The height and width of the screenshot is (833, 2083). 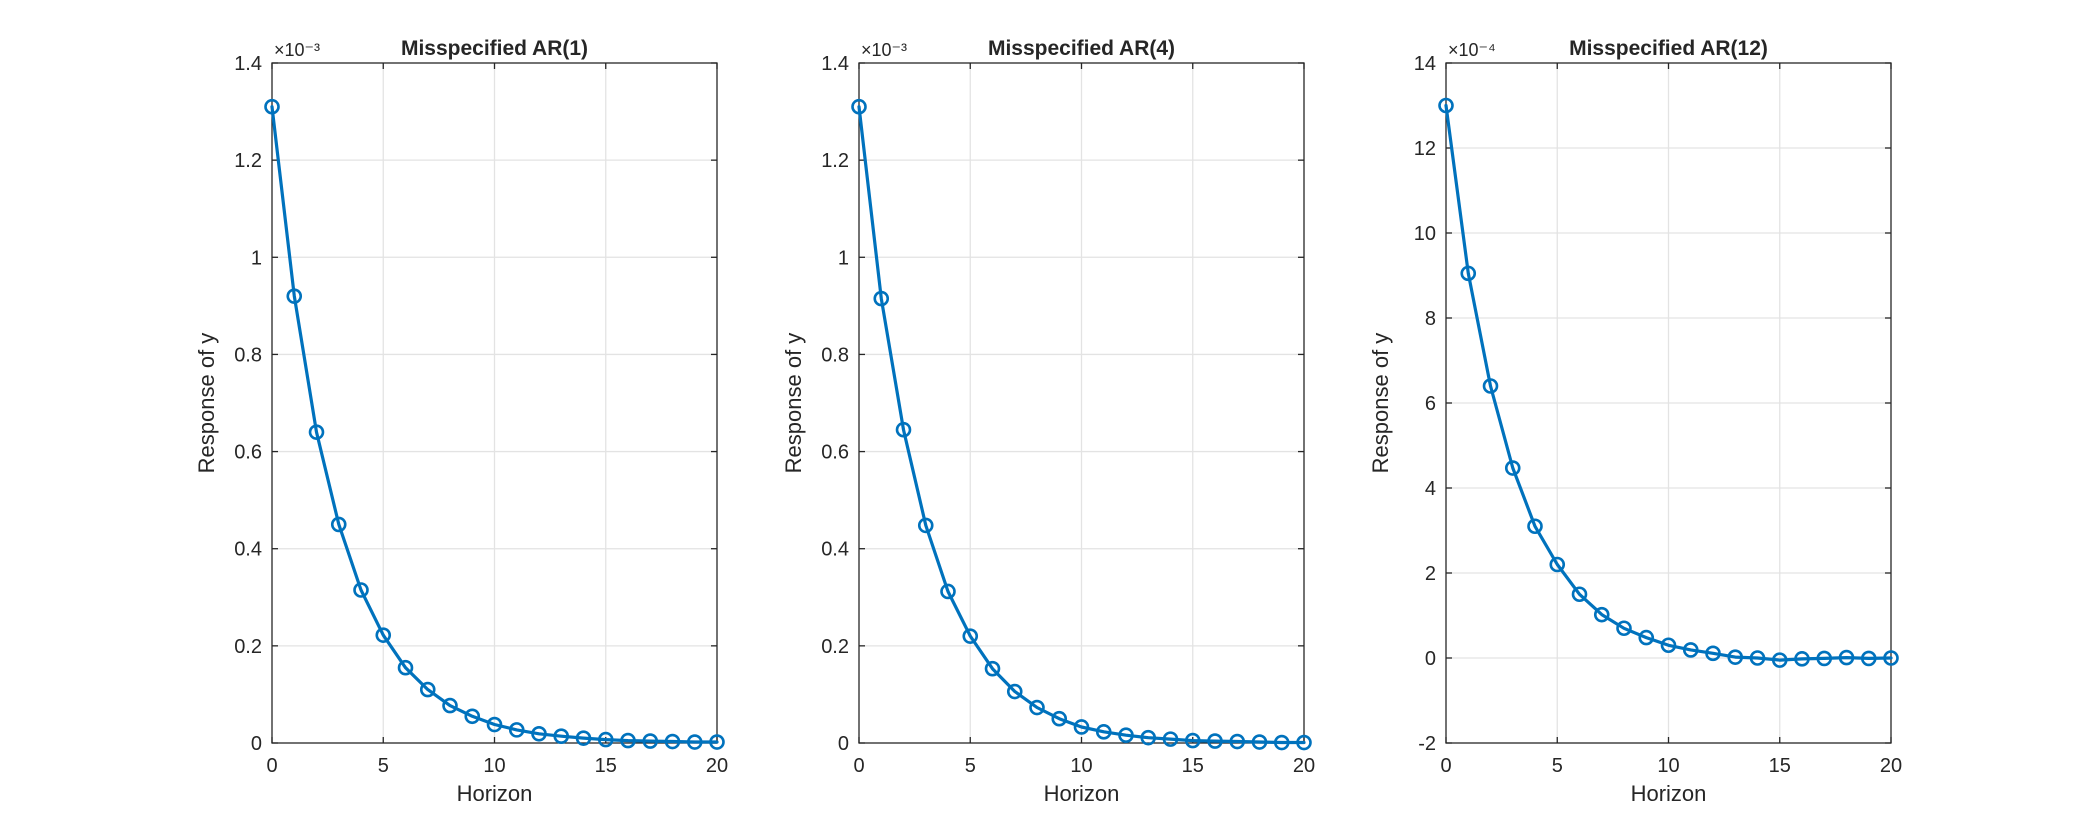 I want to click on chart-title: Misspecified AR(4), so click(x=1081, y=48).